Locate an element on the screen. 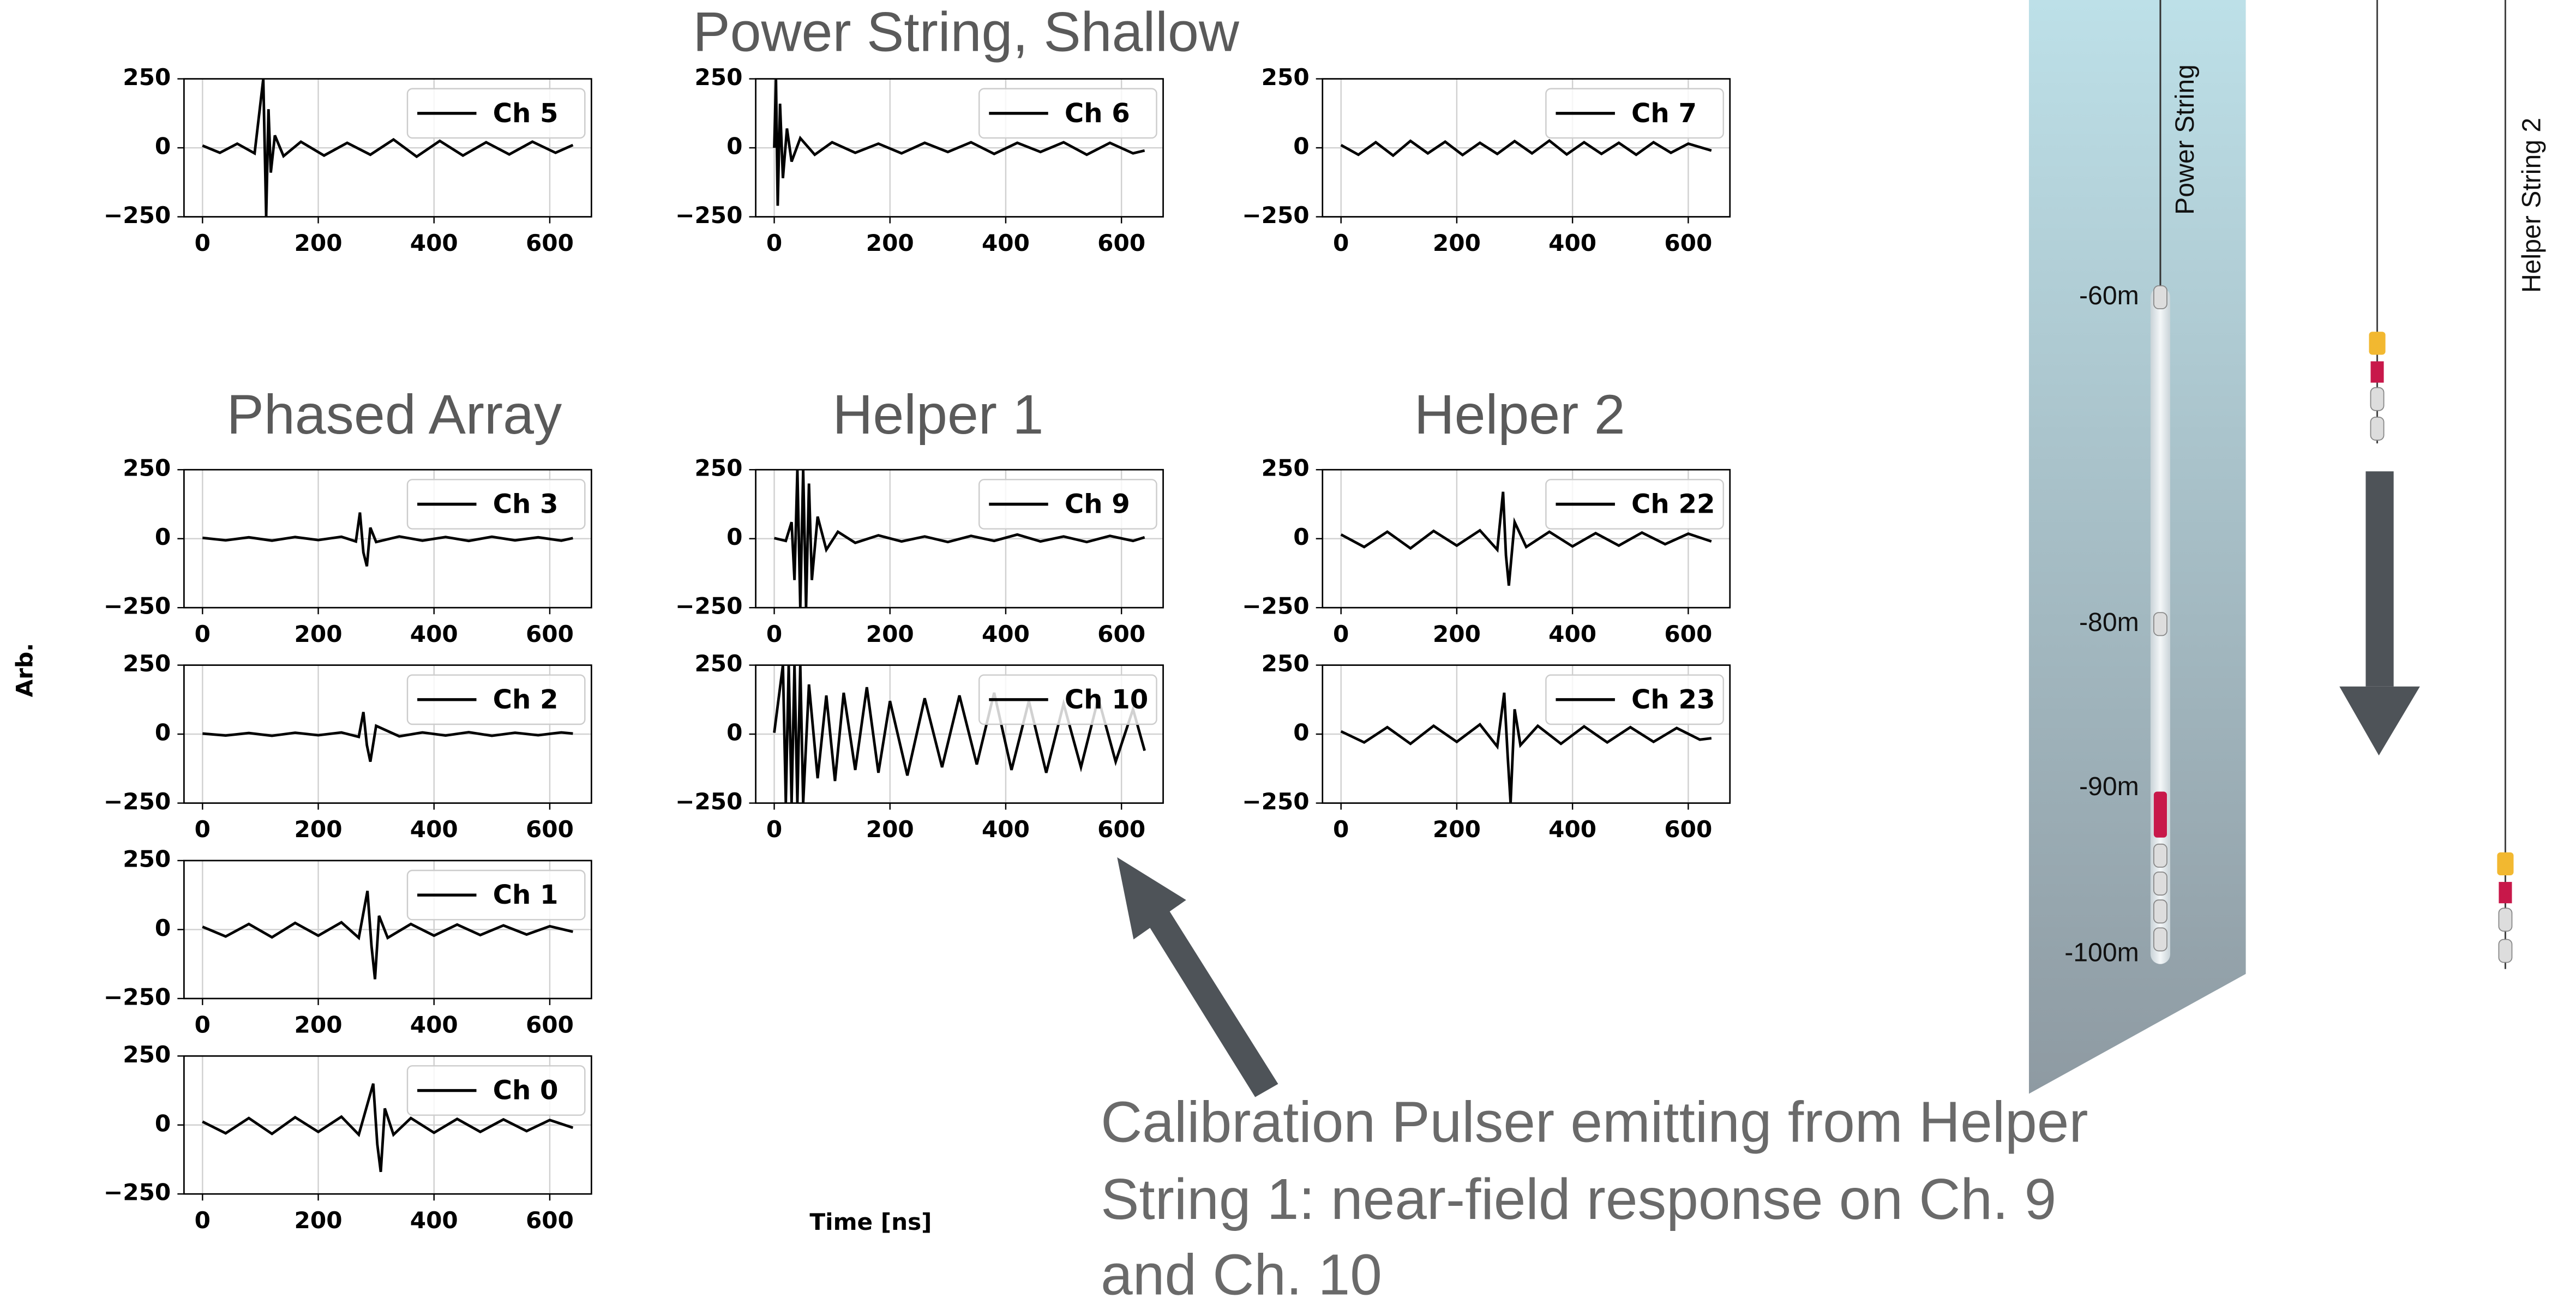  legend-label: Ch 23 is located at coordinates (1673, 699).